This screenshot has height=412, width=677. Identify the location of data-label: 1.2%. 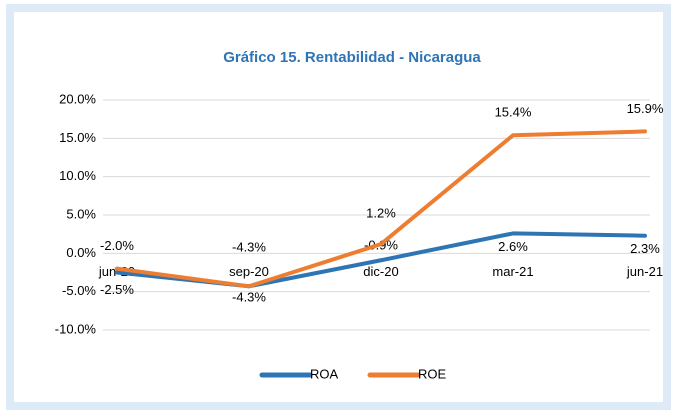
(381, 213).